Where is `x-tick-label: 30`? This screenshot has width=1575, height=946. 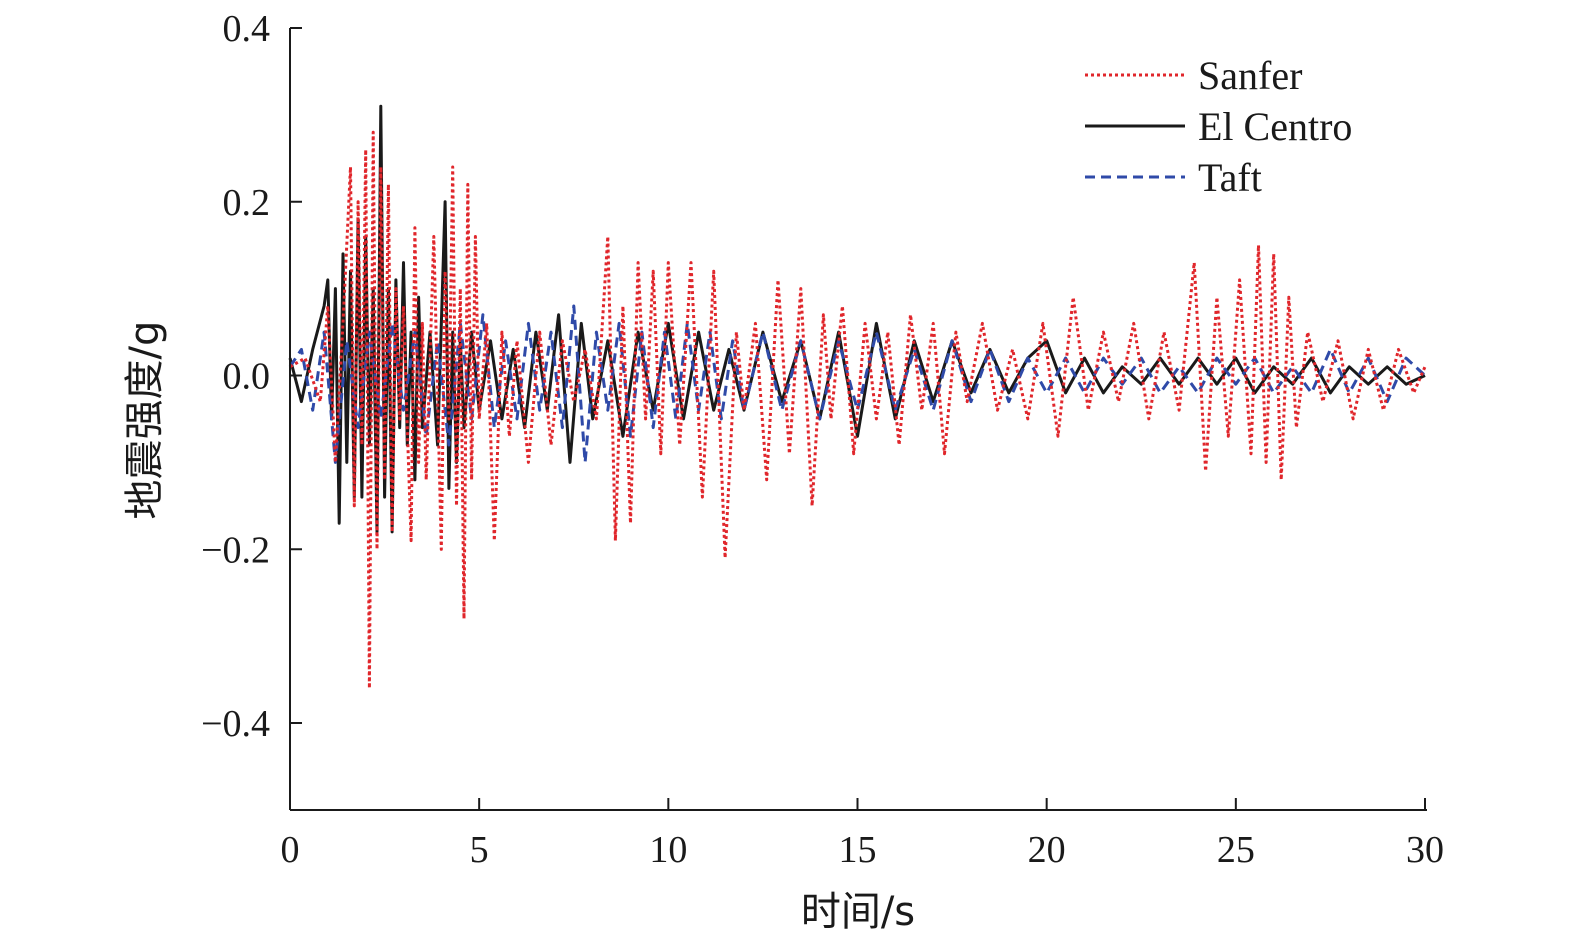
x-tick-label: 30 is located at coordinates (1425, 850).